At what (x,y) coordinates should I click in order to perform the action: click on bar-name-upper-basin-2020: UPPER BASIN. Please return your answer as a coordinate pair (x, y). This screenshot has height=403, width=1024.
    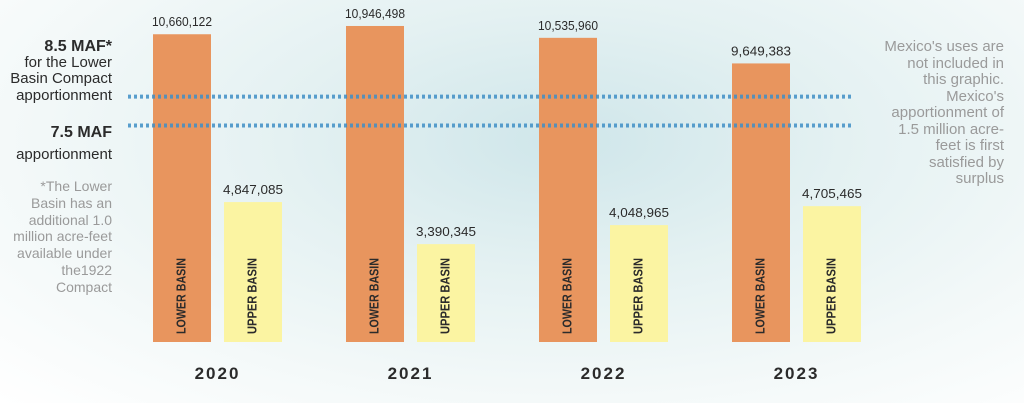
    Looking at the image, I should click on (251, 296).